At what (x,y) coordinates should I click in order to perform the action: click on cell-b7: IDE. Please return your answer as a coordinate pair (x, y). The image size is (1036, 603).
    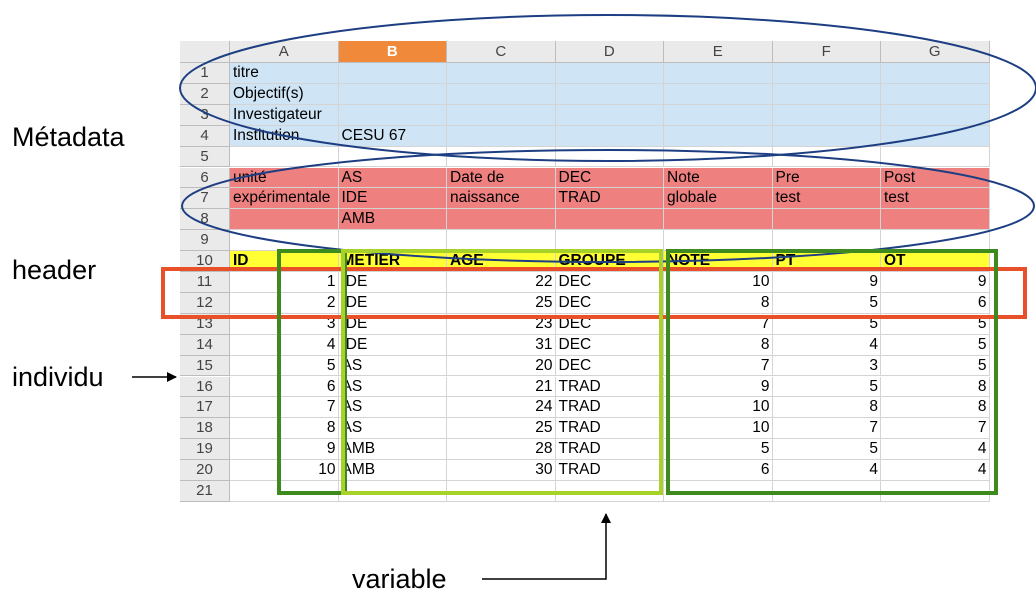
    Looking at the image, I should click on (354, 198).